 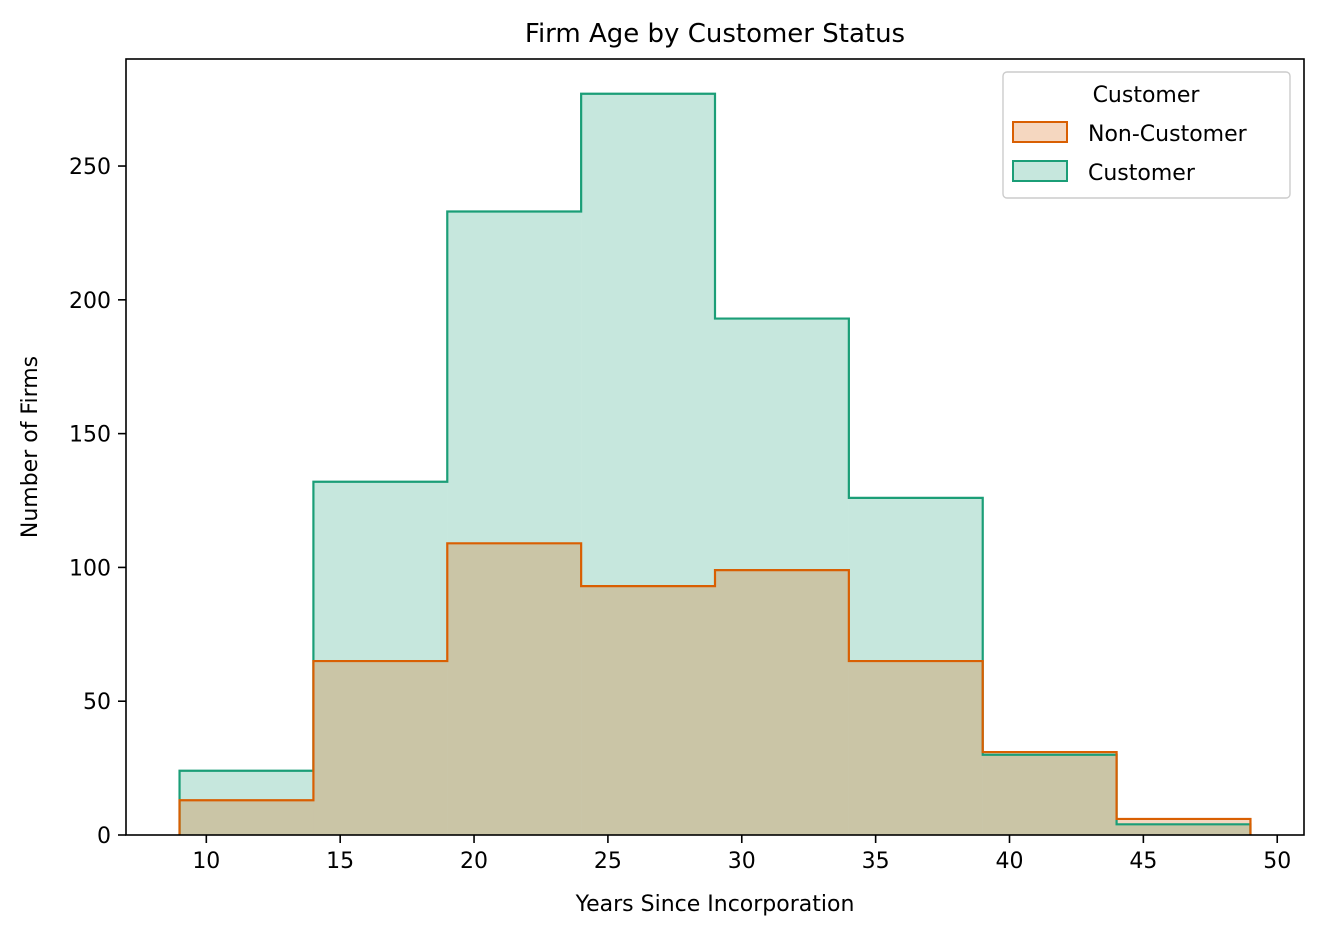 I want to click on x-tick-label-35: 35, so click(x=876, y=861).